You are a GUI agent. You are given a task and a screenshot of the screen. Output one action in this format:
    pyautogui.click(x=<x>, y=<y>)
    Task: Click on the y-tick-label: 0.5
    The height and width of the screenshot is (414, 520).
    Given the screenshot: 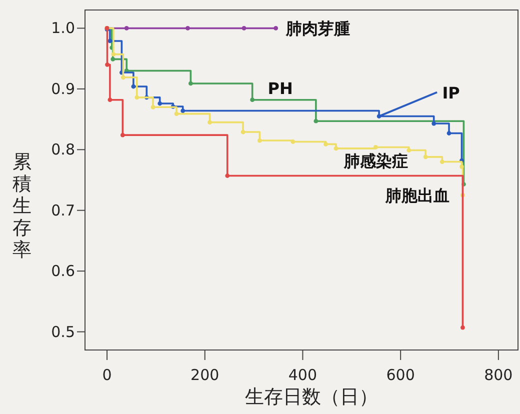 What is the action you would take?
    pyautogui.click(x=63, y=331)
    